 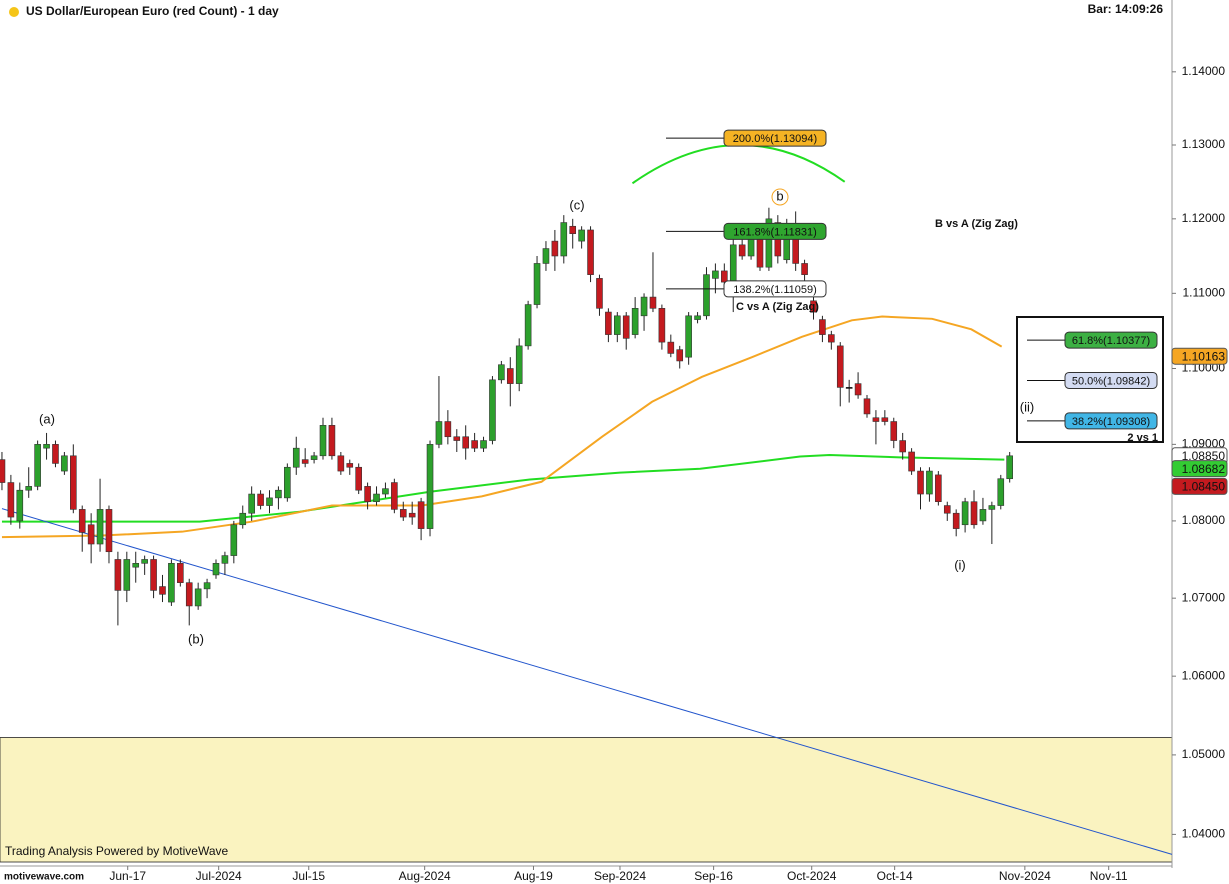 What do you see at coordinates (620, 876) in the screenshot?
I see `x-tick-label: Sep-2024` at bounding box center [620, 876].